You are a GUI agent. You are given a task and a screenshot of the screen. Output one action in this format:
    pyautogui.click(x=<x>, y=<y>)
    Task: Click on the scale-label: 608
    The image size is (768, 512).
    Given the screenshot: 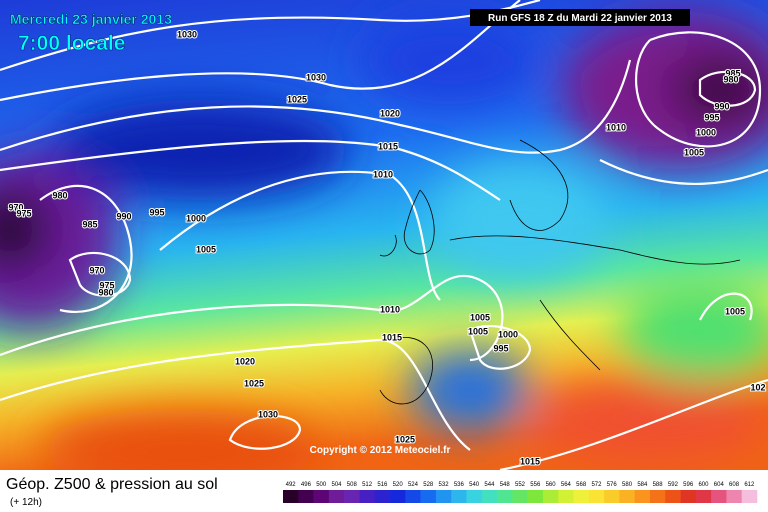 What is the action you would take?
    pyautogui.click(x=734, y=485)
    